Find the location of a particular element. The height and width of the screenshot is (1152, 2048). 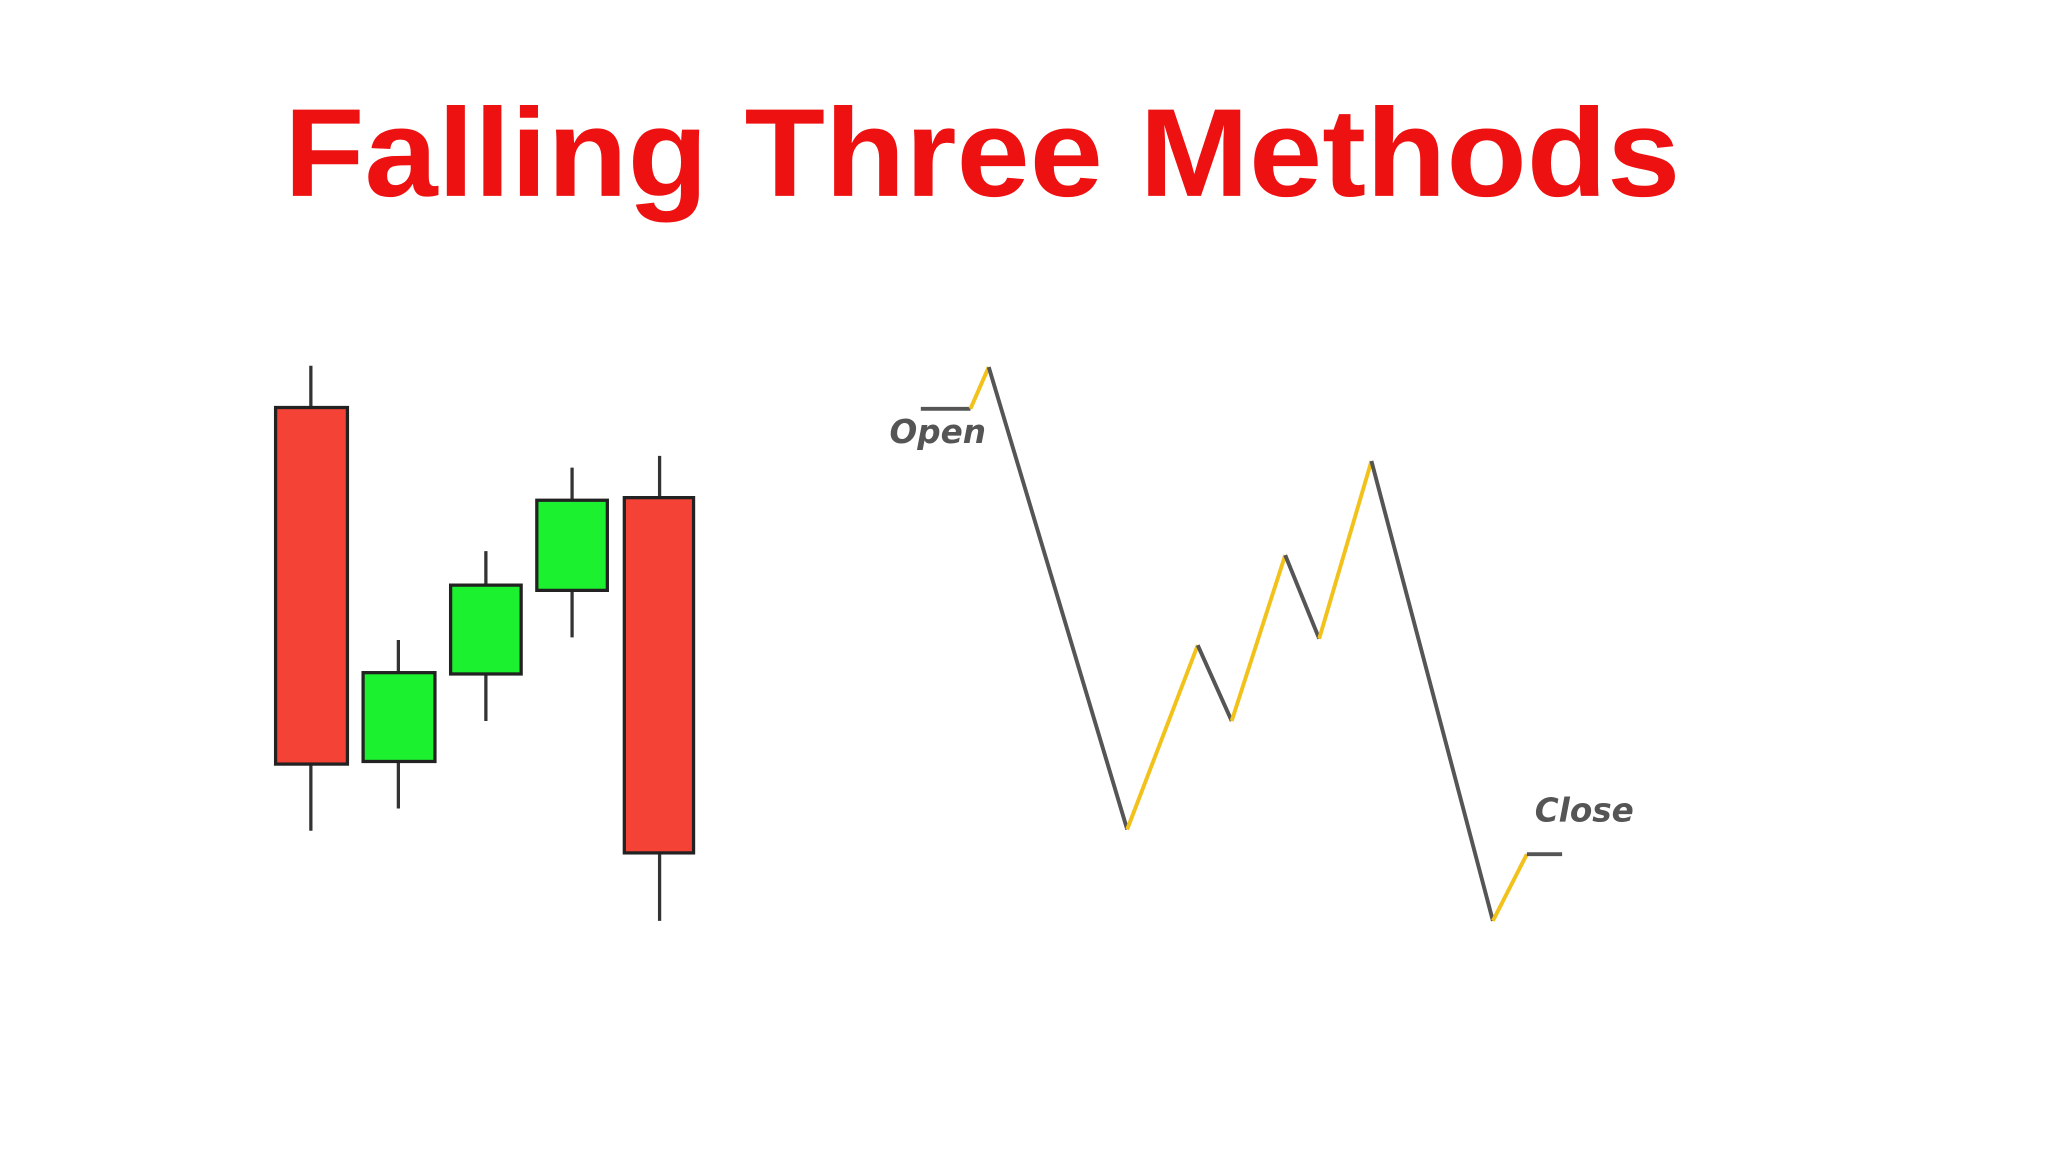

title: Falling Three Methods is located at coordinates (982, 152).